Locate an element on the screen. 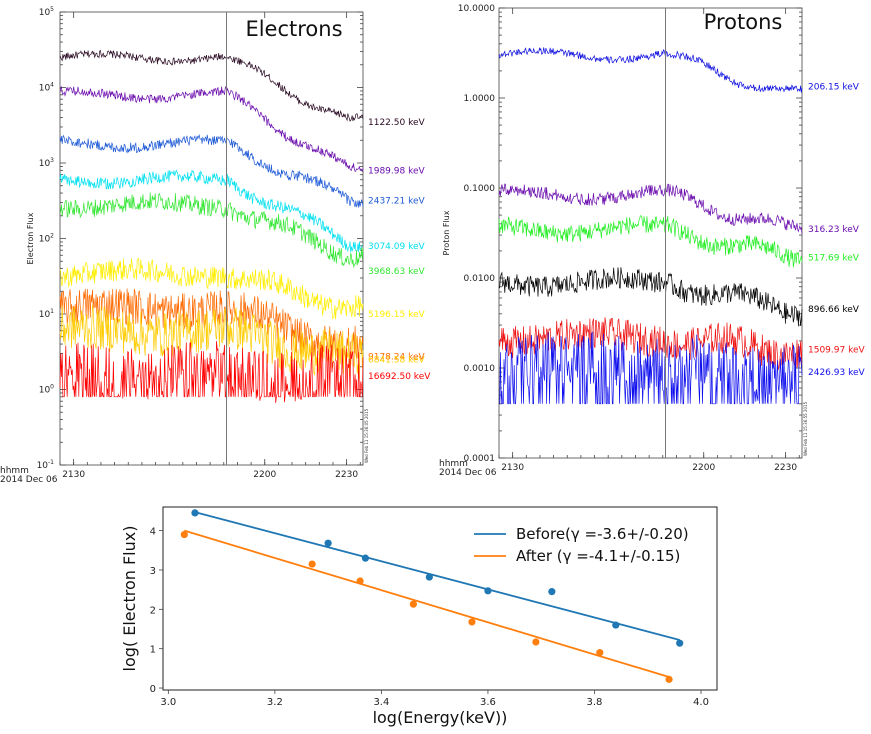 This screenshot has height=734, width=871. series-label-316-23-kev: 316.23 keV is located at coordinates (834, 230).